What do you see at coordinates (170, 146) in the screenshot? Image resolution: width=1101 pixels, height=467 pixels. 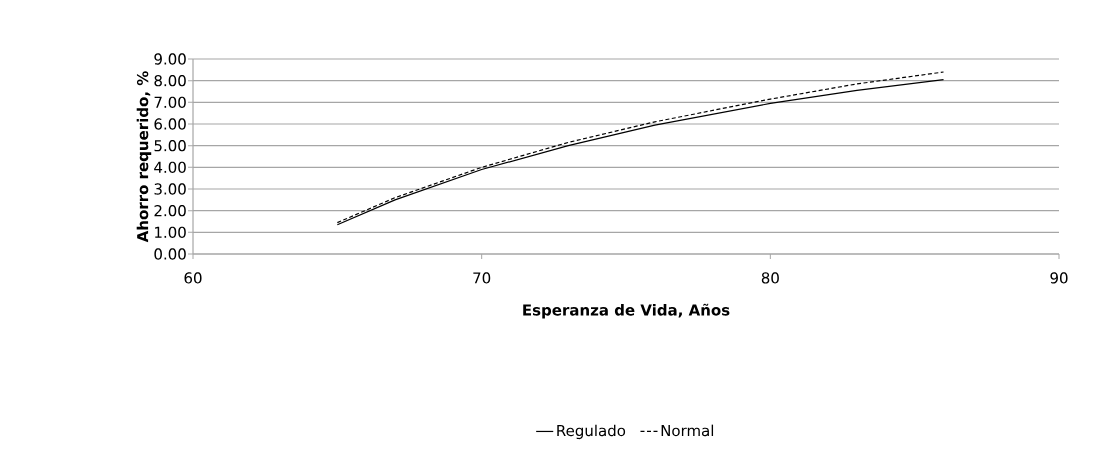 I see `y-tick-label: 5.00` at bounding box center [170, 146].